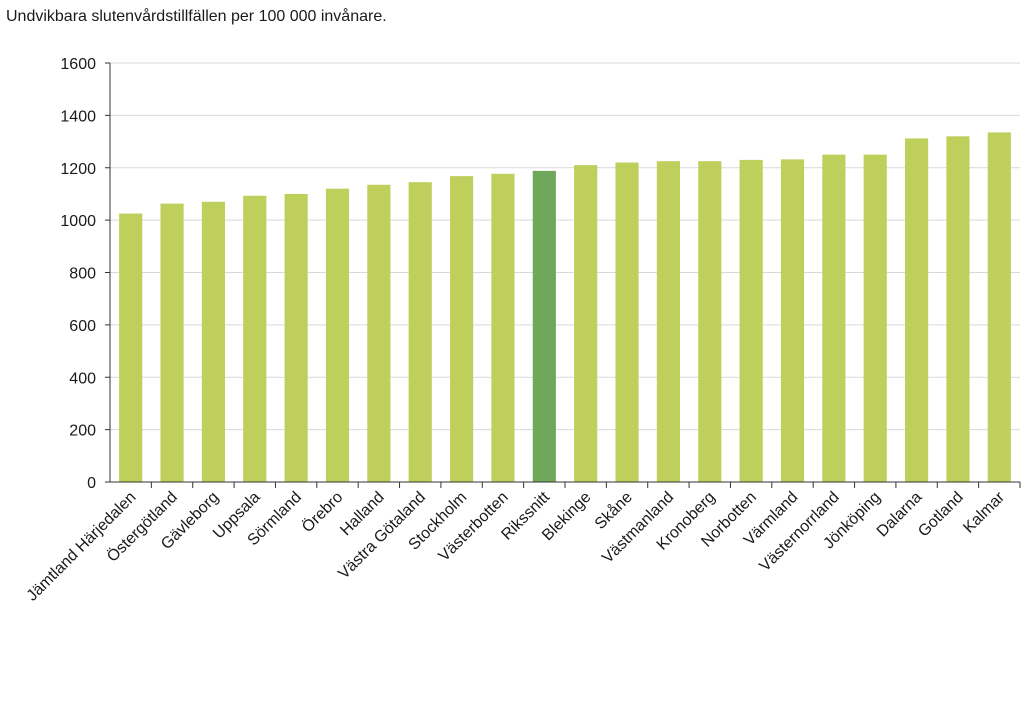  I want to click on bar-jönköping, so click(875, 318).